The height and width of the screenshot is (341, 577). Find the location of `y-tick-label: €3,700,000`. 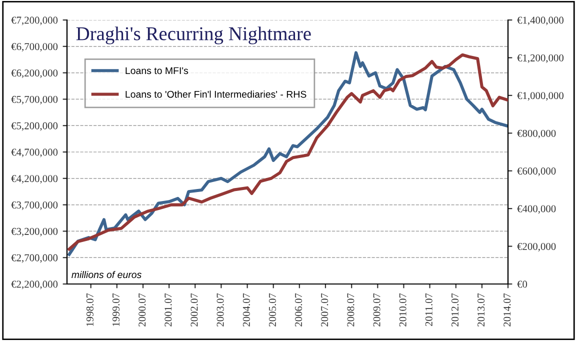

y-tick-label: €3,700,000 is located at coordinates (34, 205).